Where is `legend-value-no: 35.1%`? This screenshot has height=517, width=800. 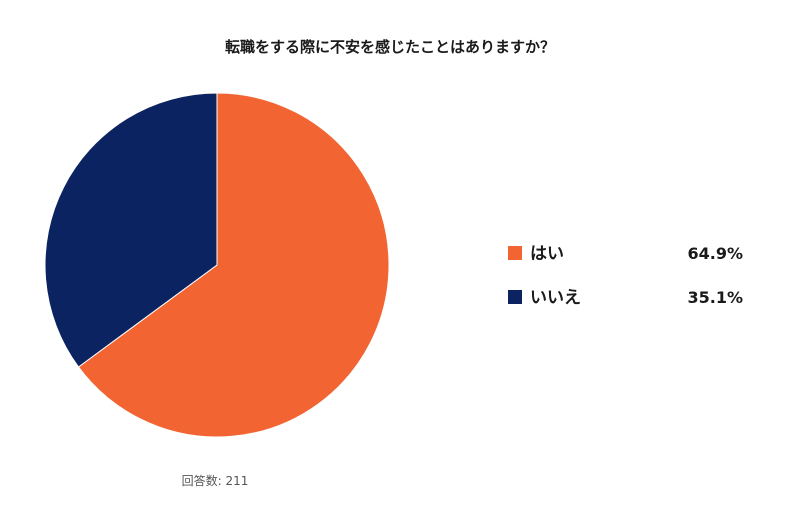 legend-value-no: 35.1% is located at coordinates (715, 297).